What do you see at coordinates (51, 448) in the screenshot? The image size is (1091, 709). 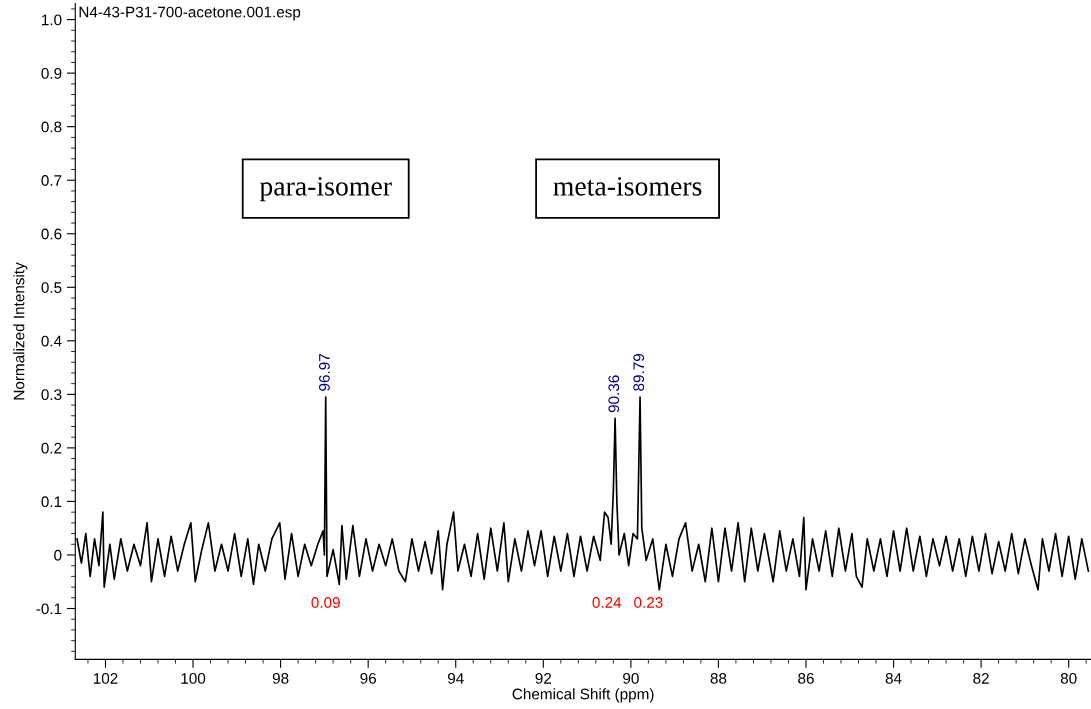 I see `y-tick-label: 0.2` at bounding box center [51, 448].